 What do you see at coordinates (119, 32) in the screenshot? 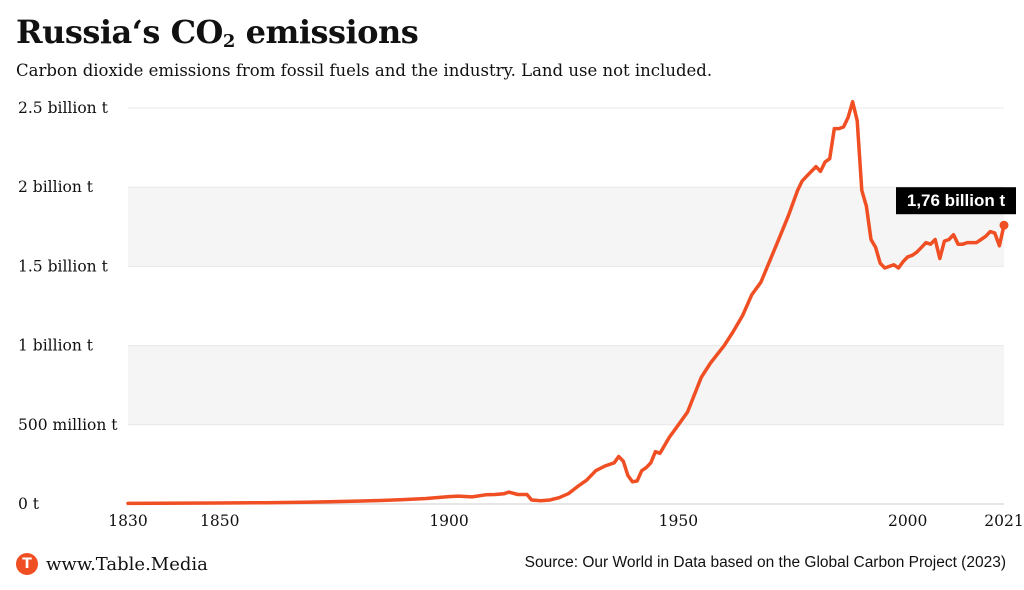
I see `title-main: Russia‘s CO` at bounding box center [119, 32].